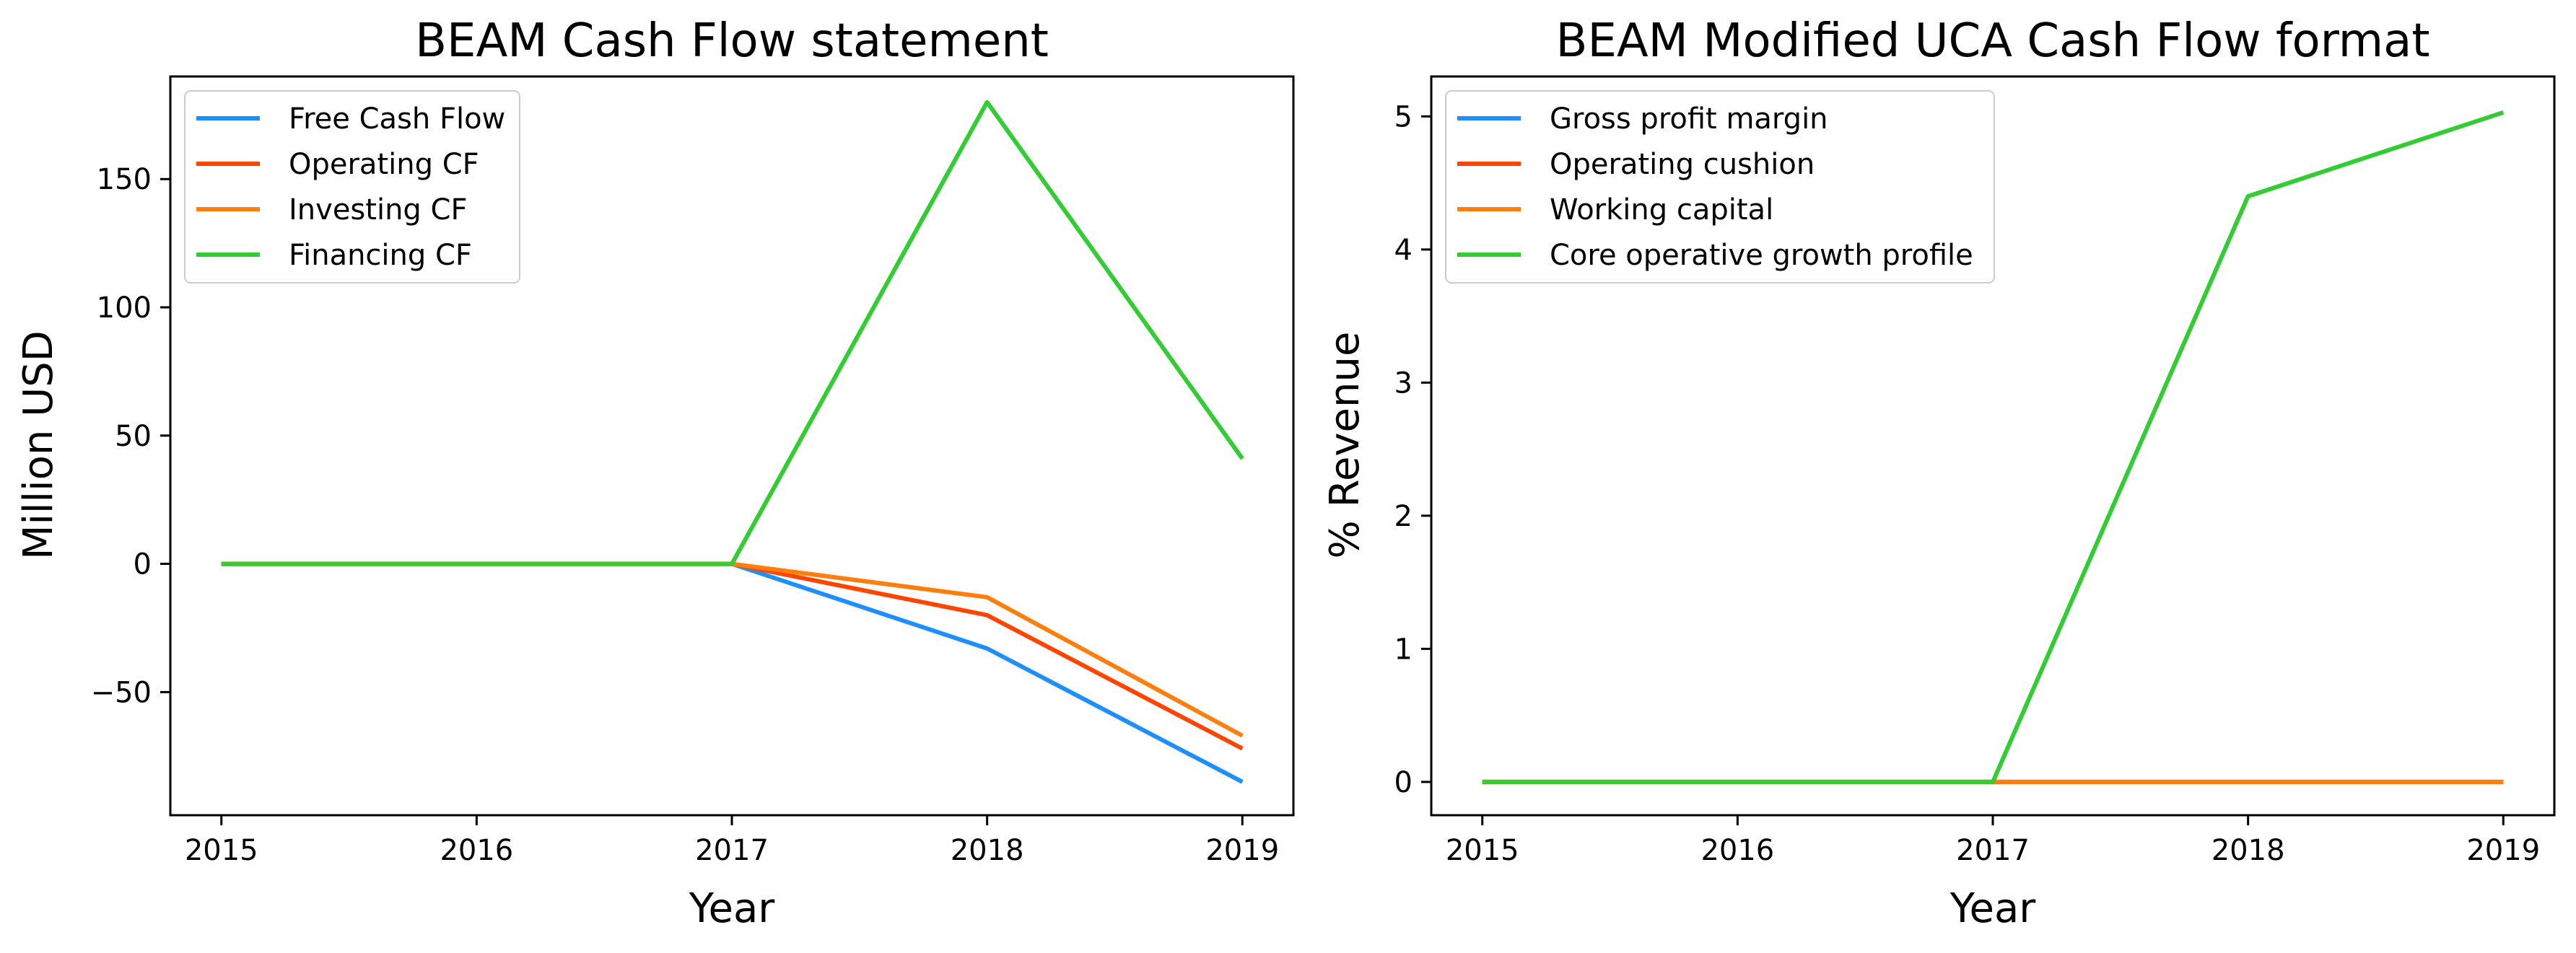  I want to click on y-axis-label: % Revenue, so click(1345, 445).